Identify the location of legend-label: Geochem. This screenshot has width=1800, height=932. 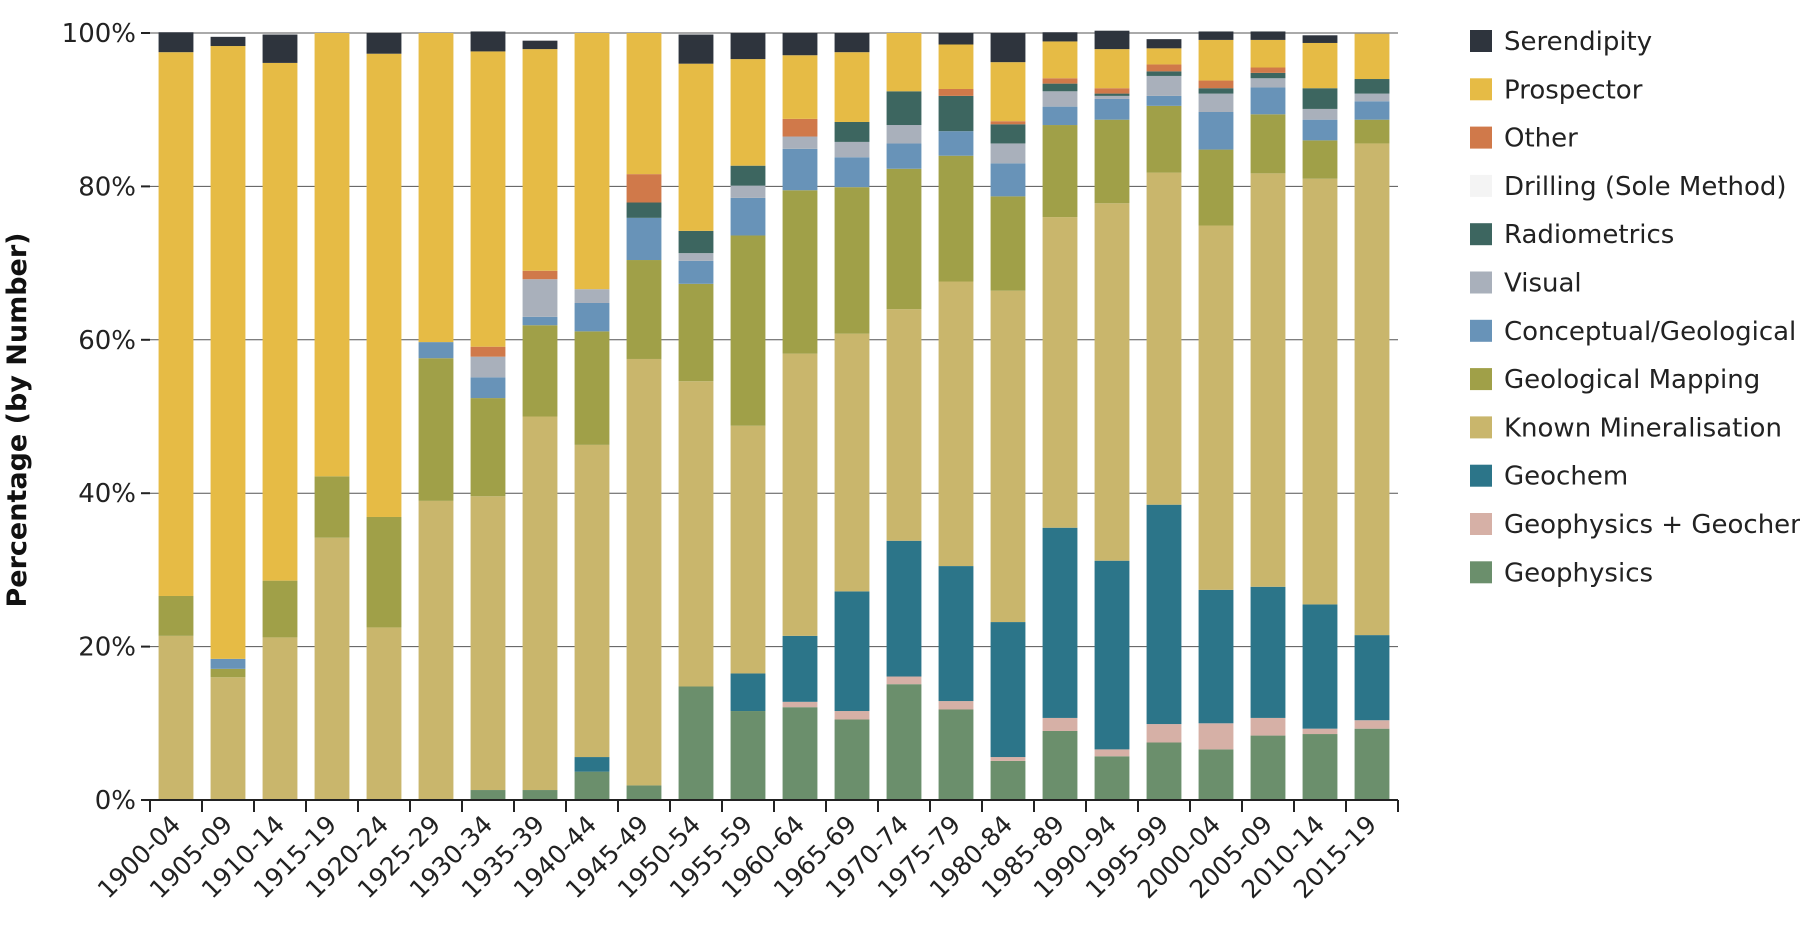
(1566, 477).